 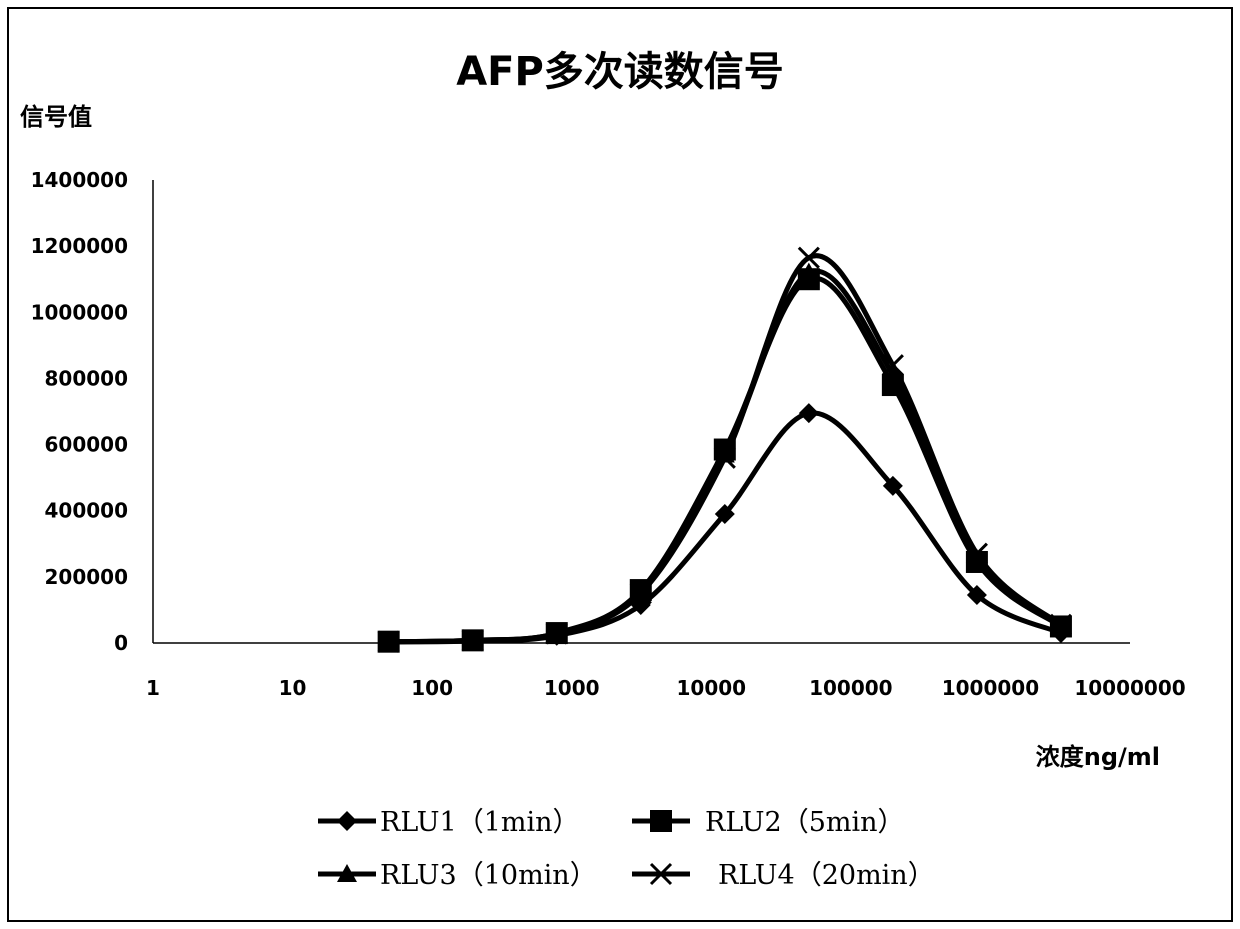 What do you see at coordinates (990, 688) in the screenshot?
I see `x-tick-label: 1000000` at bounding box center [990, 688].